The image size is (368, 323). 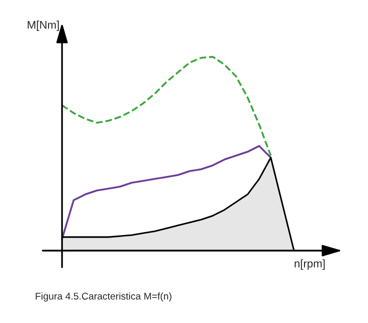 I want to click on x-axis-title: n[rpm], so click(x=309, y=264).